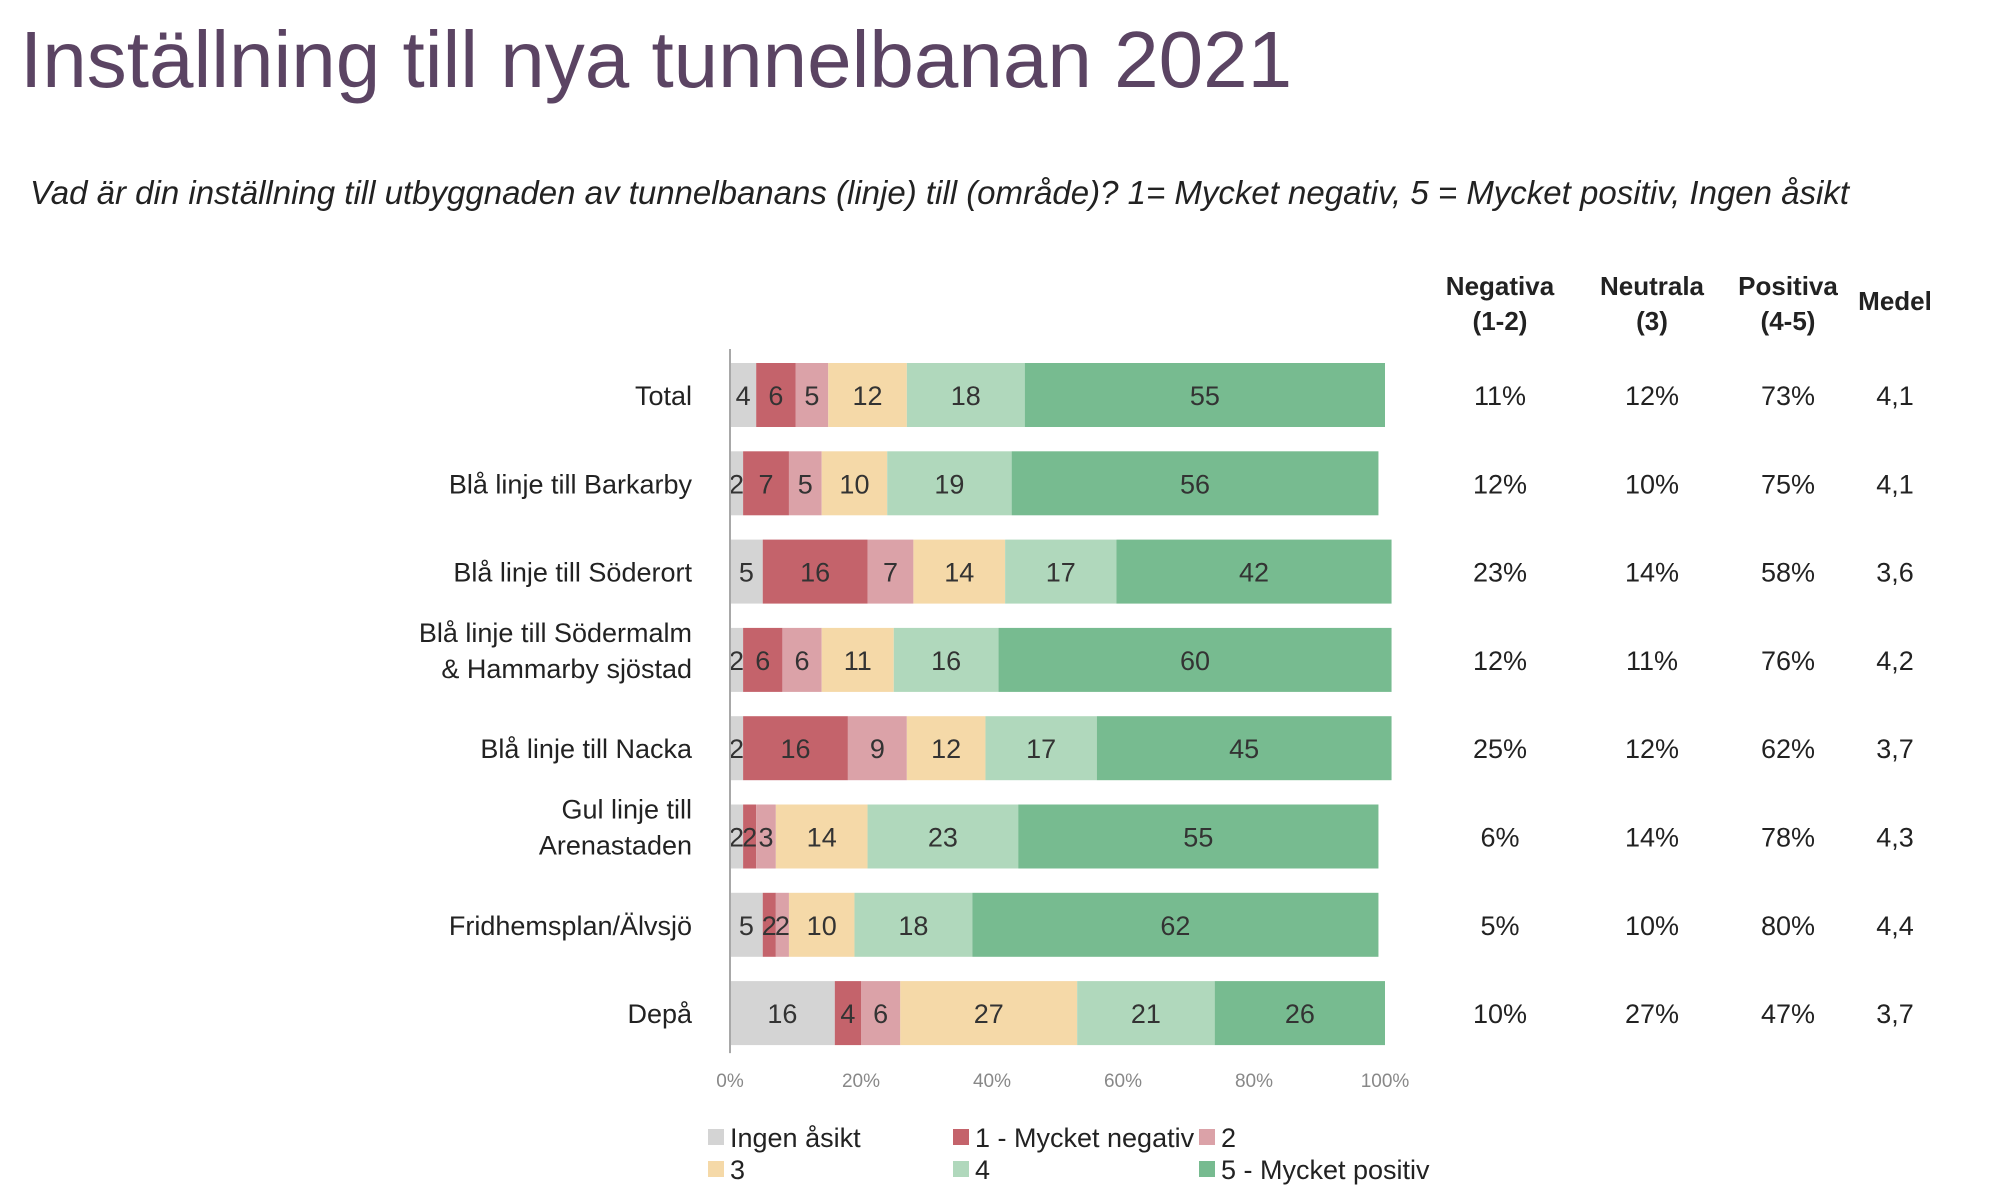 Image resolution: width=2013 pixels, height=1200 pixels. I want to click on data-label: 14, so click(822, 838).